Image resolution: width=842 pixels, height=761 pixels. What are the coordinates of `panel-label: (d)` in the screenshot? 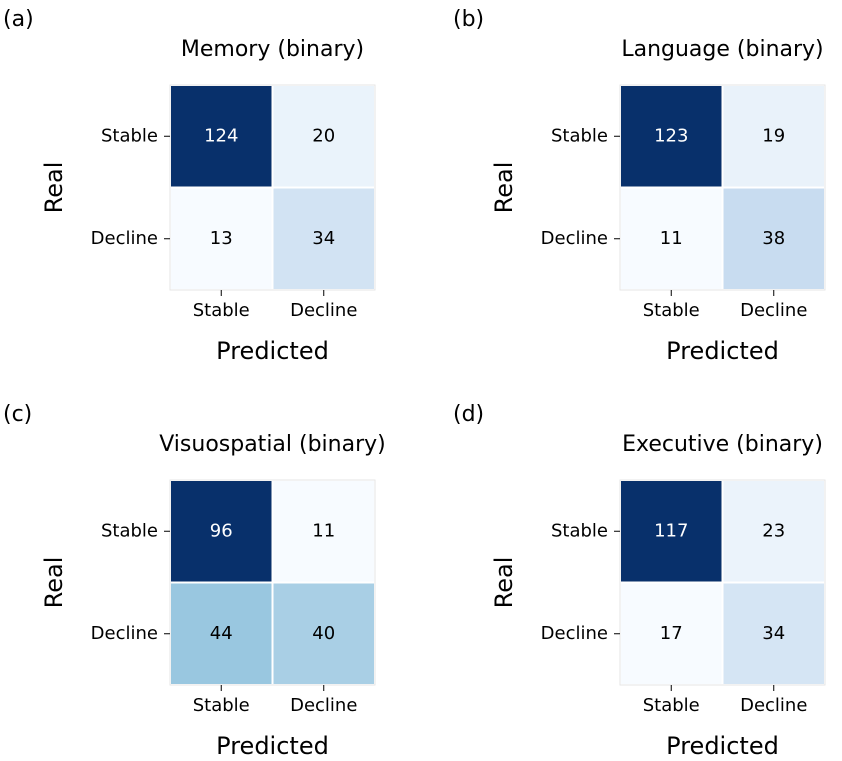 It's located at (468, 414).